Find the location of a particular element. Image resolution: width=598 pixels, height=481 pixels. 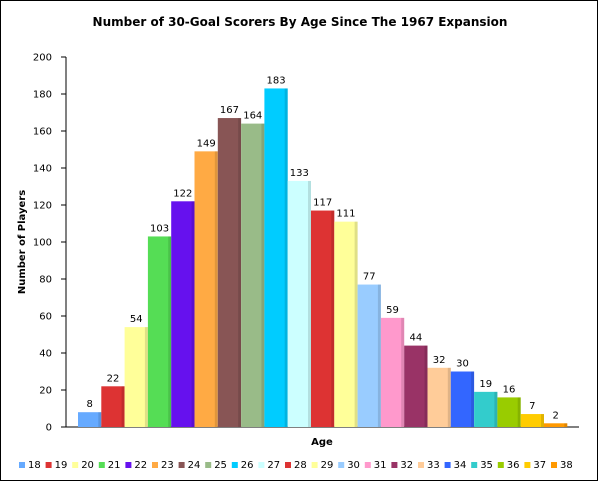

y-tick-label: 160 is located at coordinates (42, 132).